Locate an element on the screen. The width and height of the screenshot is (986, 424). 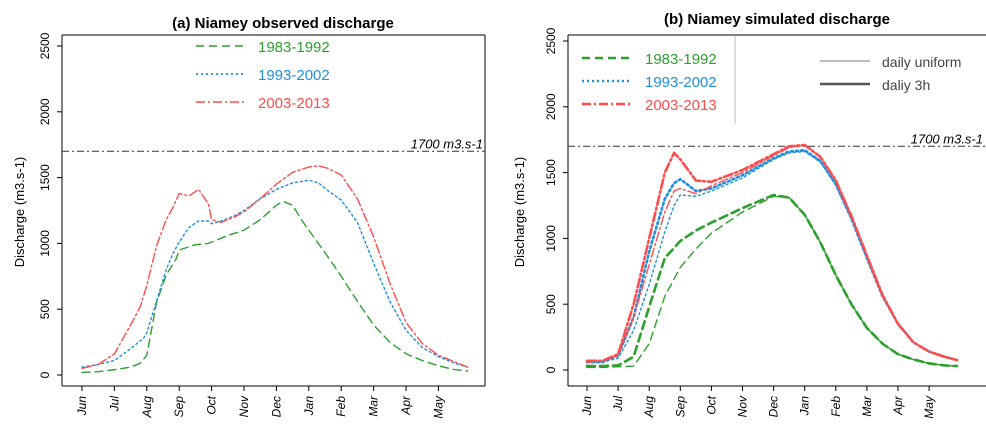
legend-b-label-daily-3h: daliy 3h is located at coordinates (906, 85).